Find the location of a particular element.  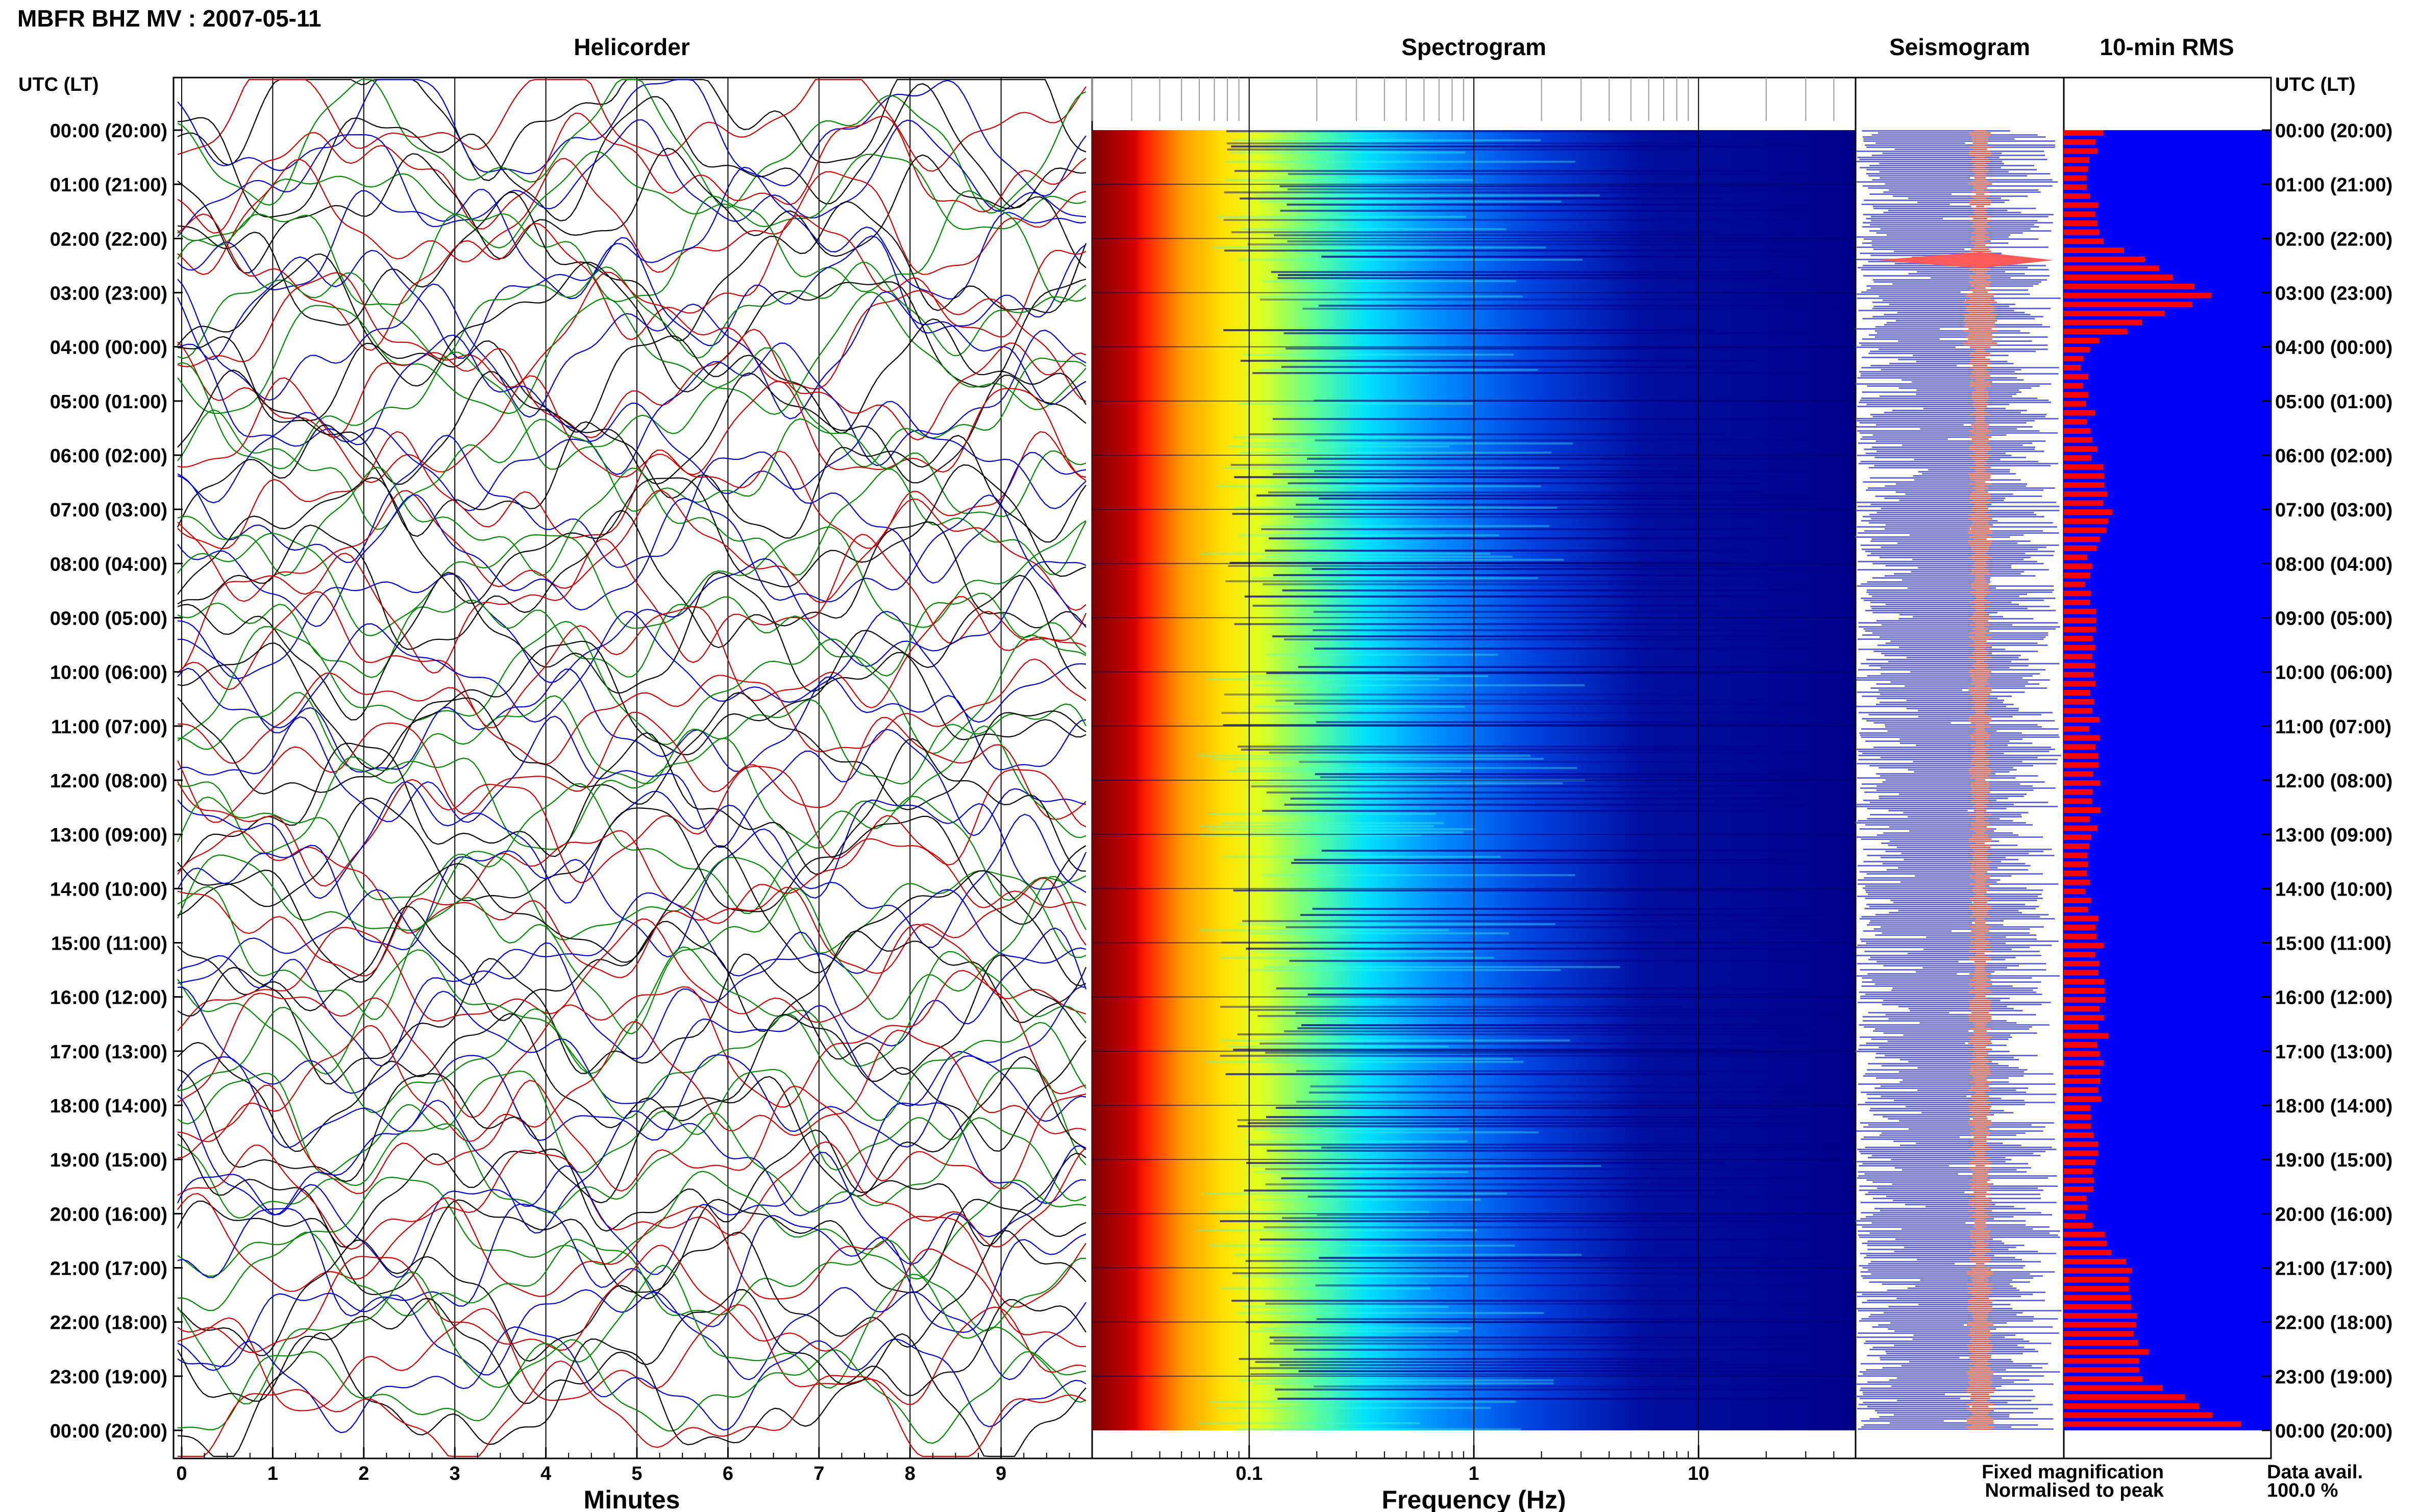

time-label-right: 01:00 (21:00) is located at coordinates (2333, 185).